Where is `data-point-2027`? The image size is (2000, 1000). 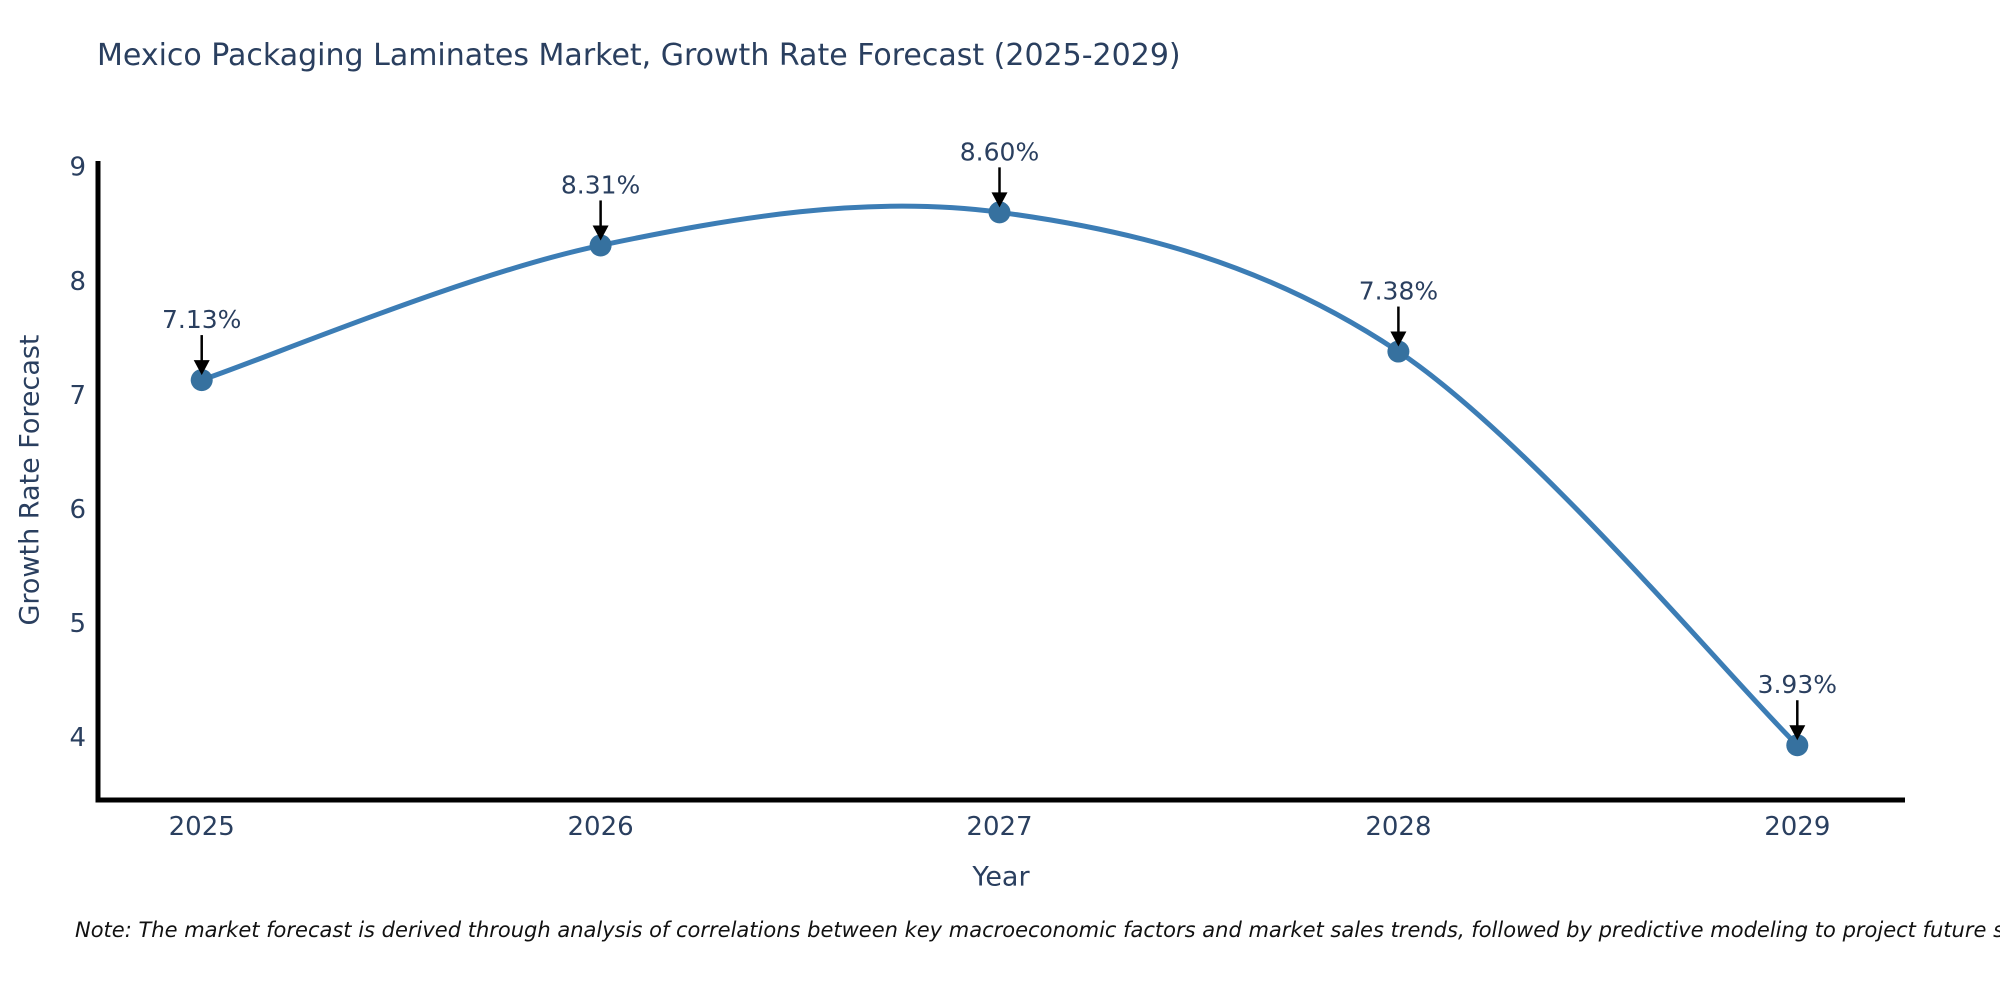
data-point-2027 is located at coordinates (999, 212).